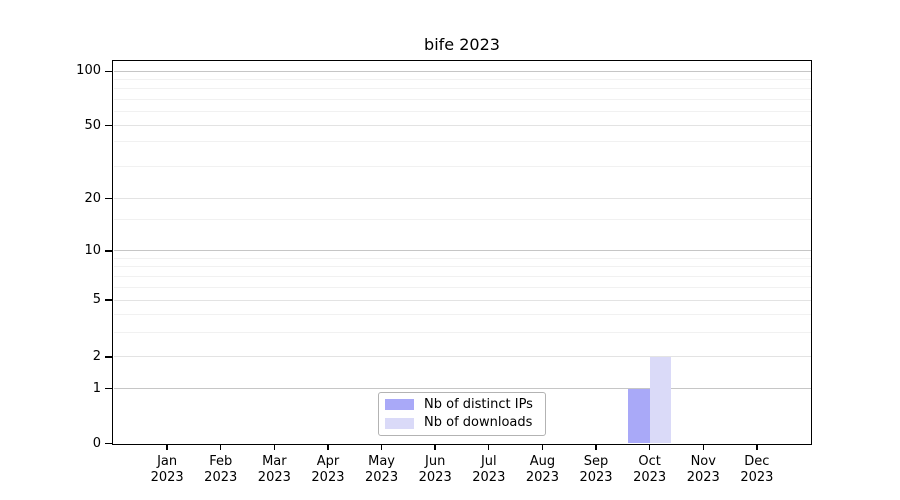  Describe the element at coordinates (399, 404) in the screenshot. I see `legend-swatch-nb-of-distinct-ips` at that location.